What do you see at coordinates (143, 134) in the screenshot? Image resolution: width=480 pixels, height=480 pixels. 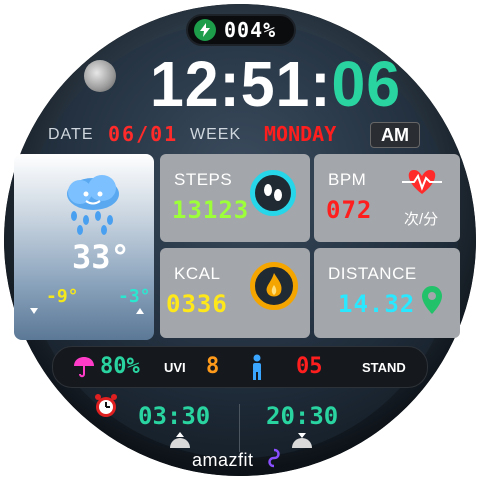 I see `date-value: 06/01` at bounding box center [143, 134].